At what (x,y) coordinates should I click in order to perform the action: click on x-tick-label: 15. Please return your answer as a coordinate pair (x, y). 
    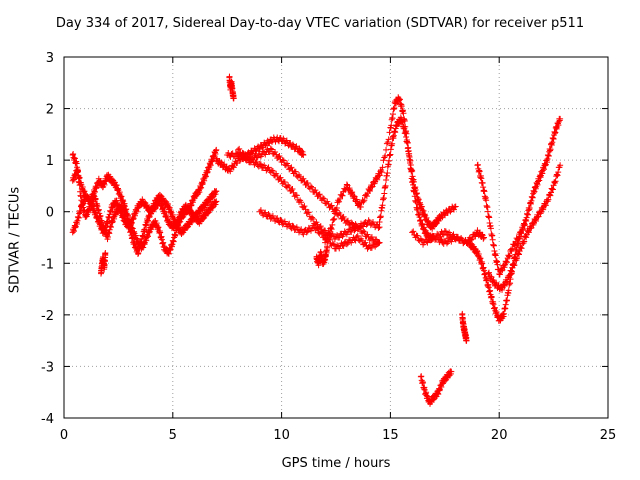
    Looking at the image, I should click on (390, 435).